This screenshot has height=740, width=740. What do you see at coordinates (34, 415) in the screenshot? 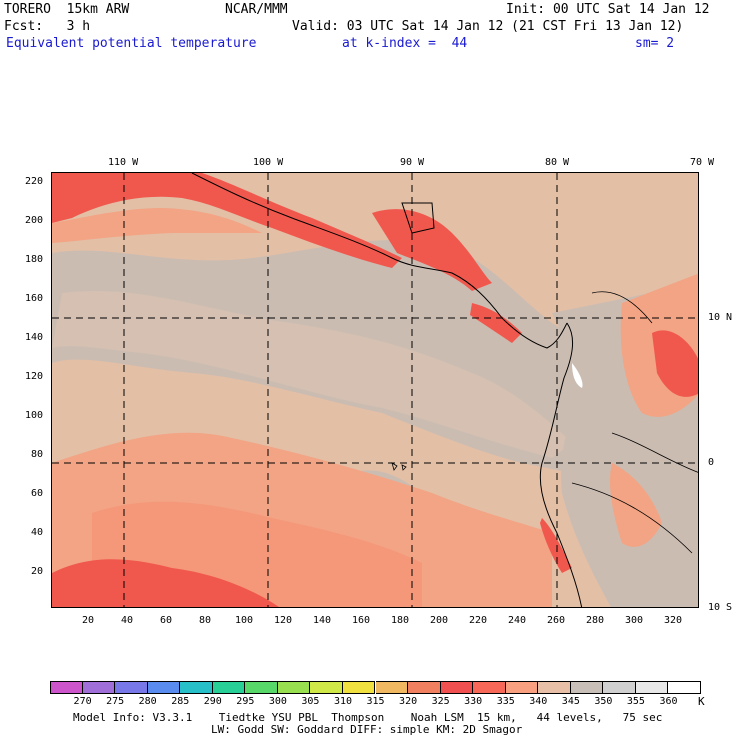
I see `y-tick-100: 100` at bounding box center [34, 415].